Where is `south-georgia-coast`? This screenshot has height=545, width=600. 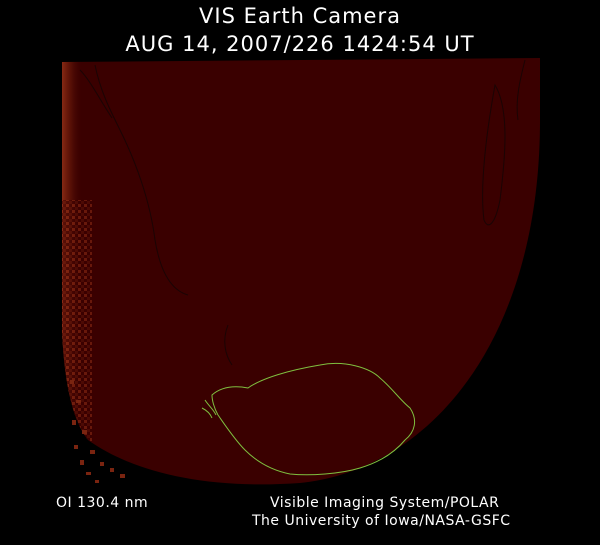 south-georgia-coast is located at coordinates (228, 345).